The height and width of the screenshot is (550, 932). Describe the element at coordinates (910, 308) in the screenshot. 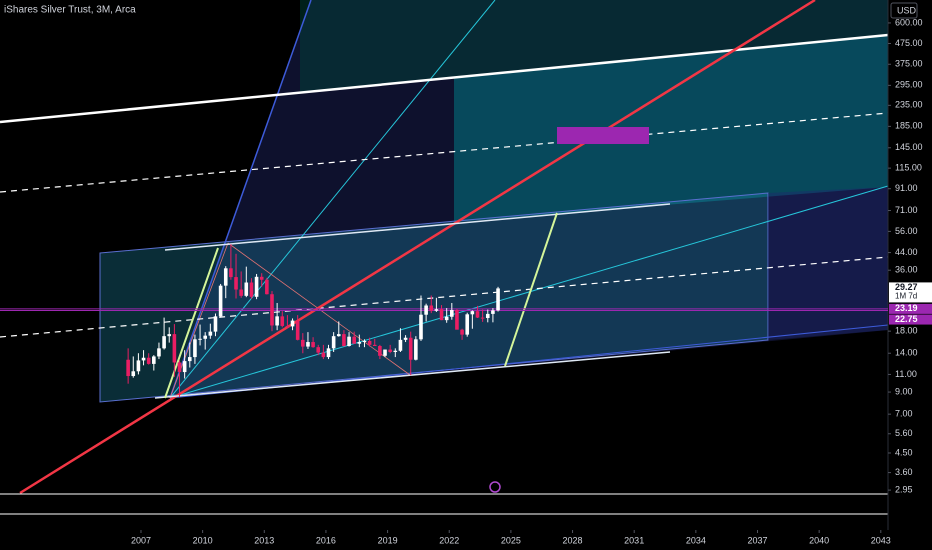

I see `price-label-bg` at that location.